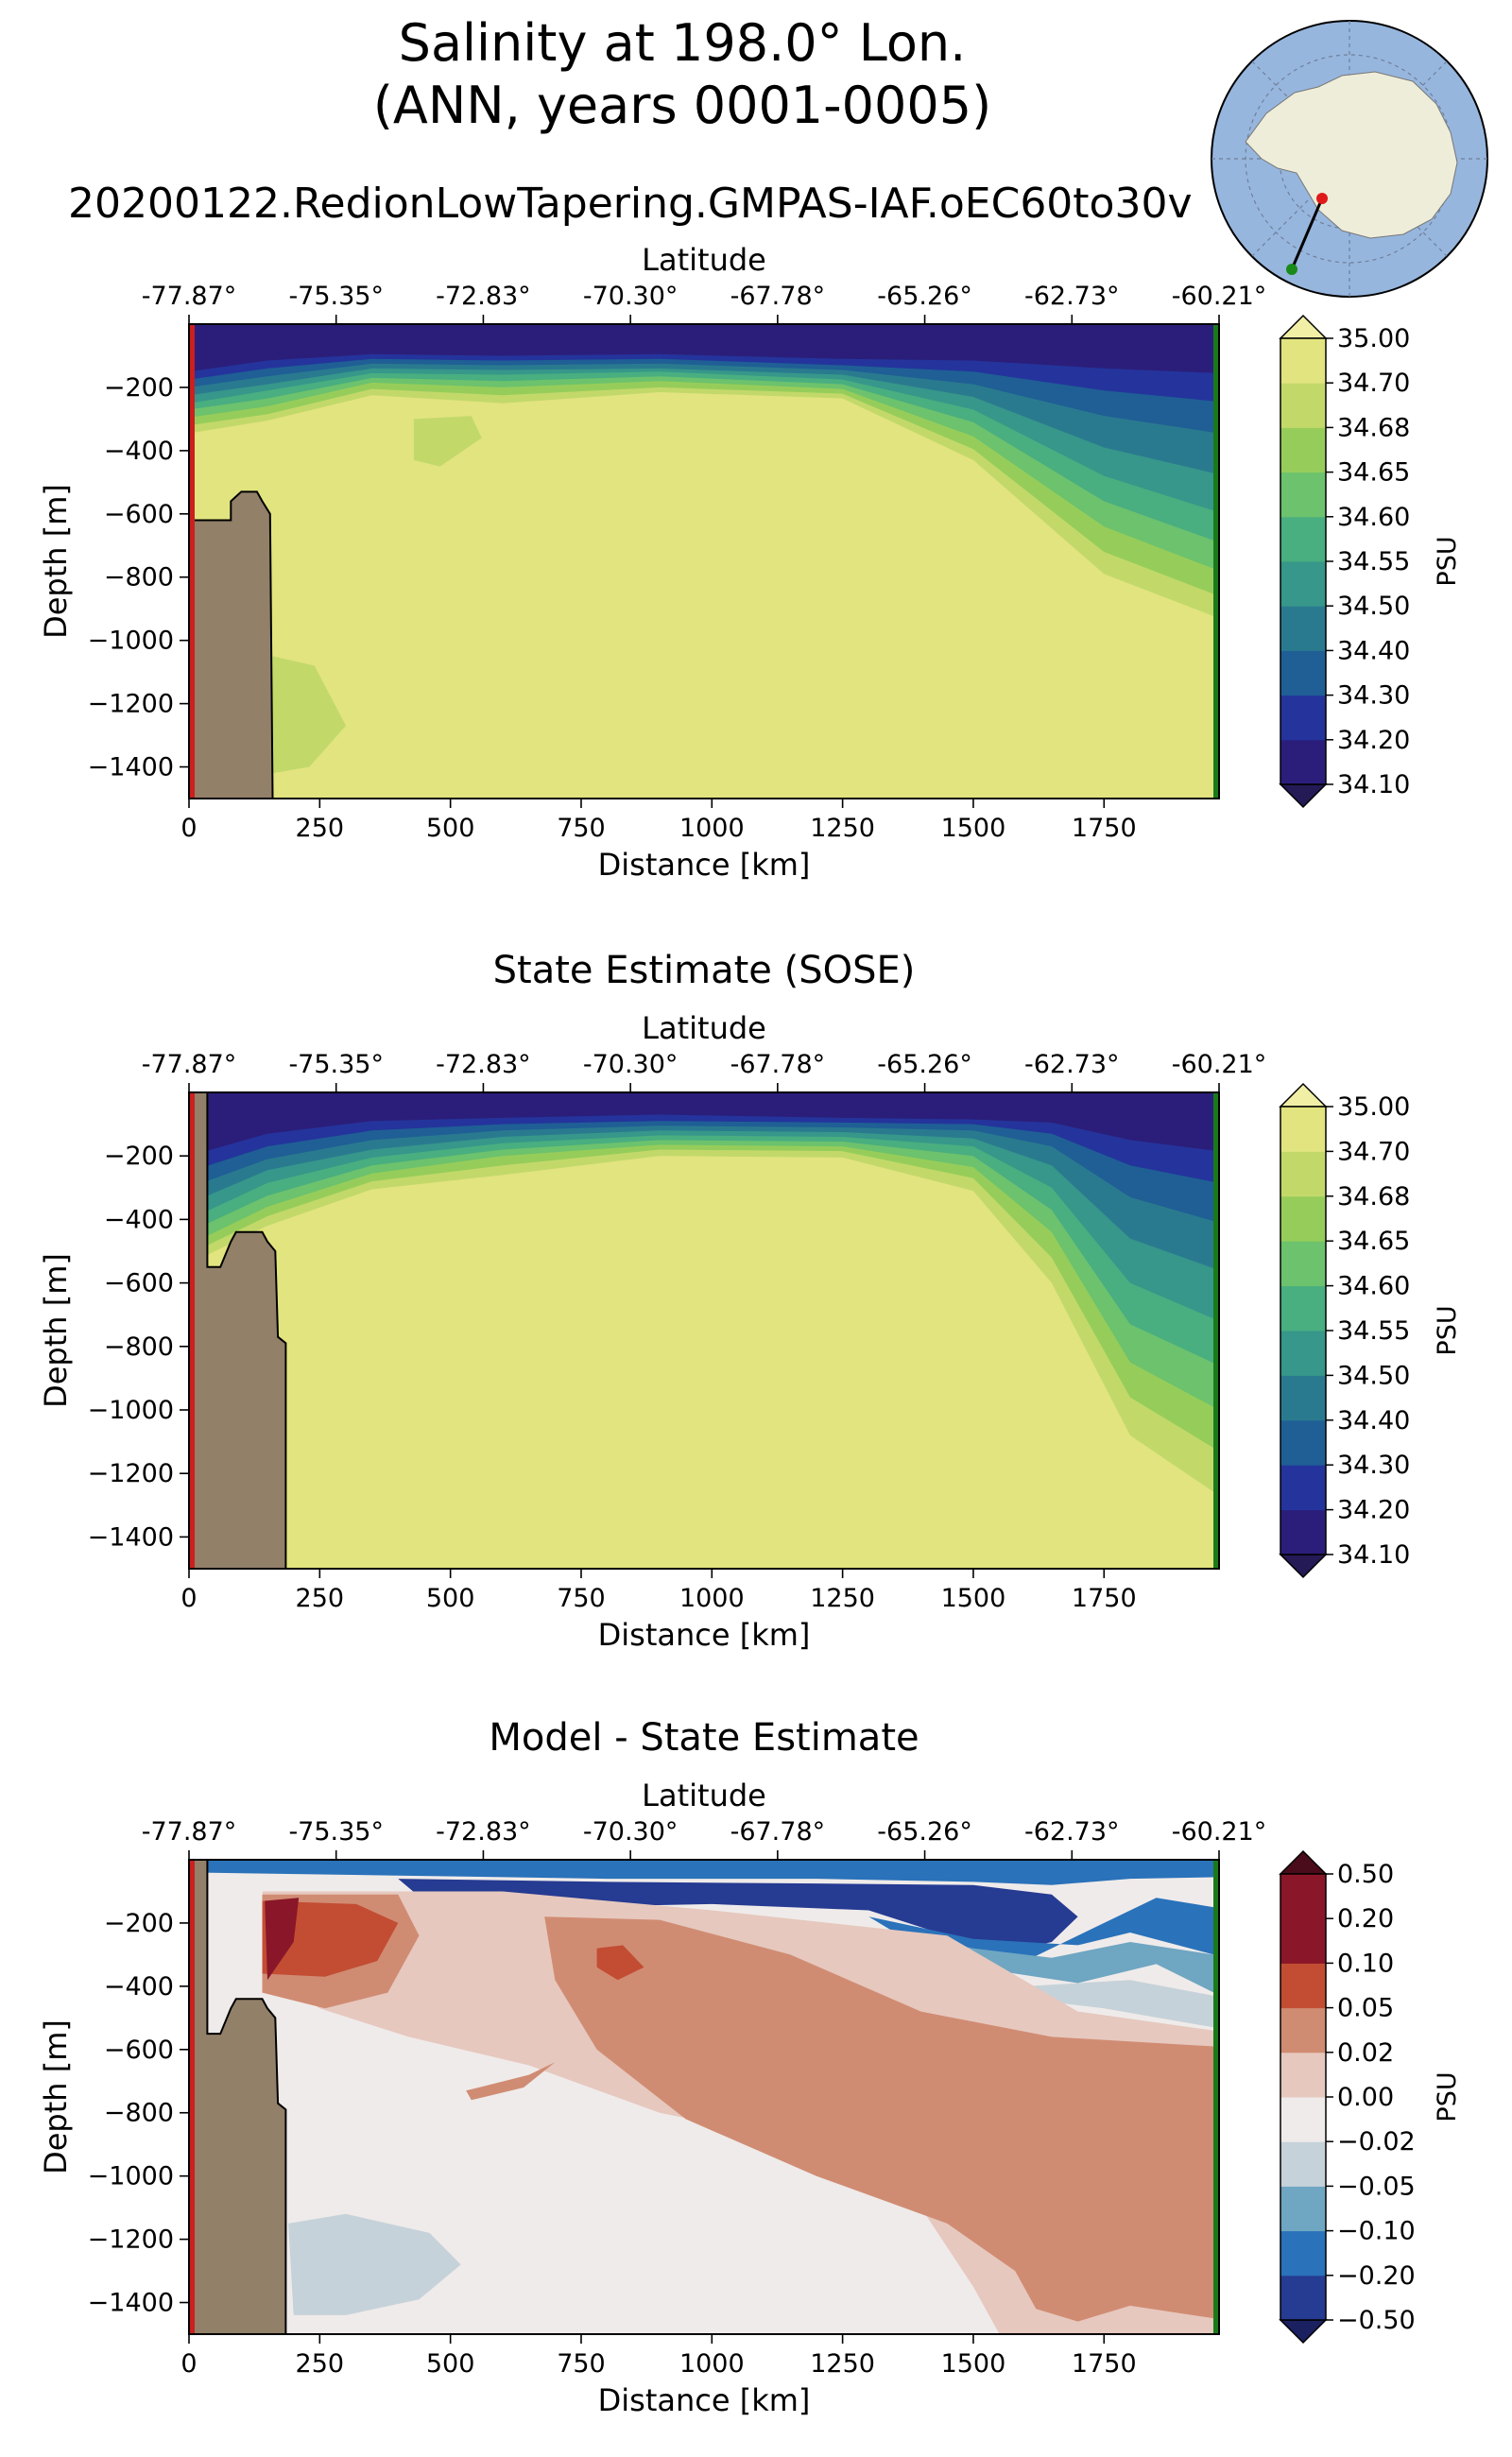 The image size is (1512, 2457). I want to click on colorbar-tick-label: 34.50, so click(1373, 1375).